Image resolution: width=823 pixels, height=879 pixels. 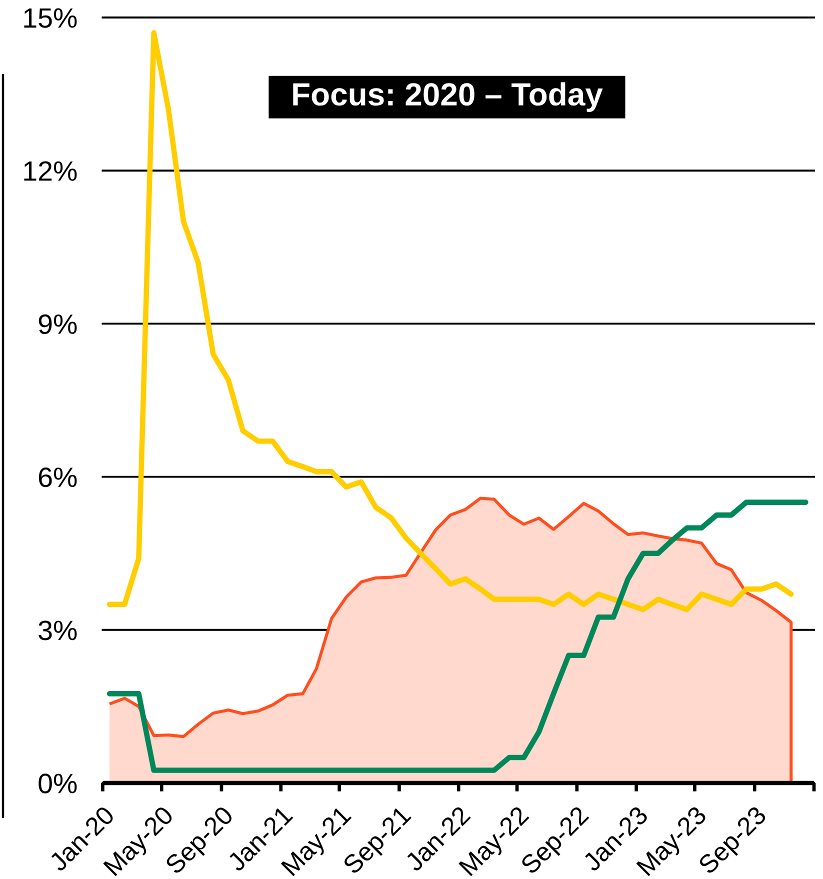 What do you see at coordinates (57, 630) in the screenshot?
I see `y-tick-label: 3%` at bounding box center [57, 630].